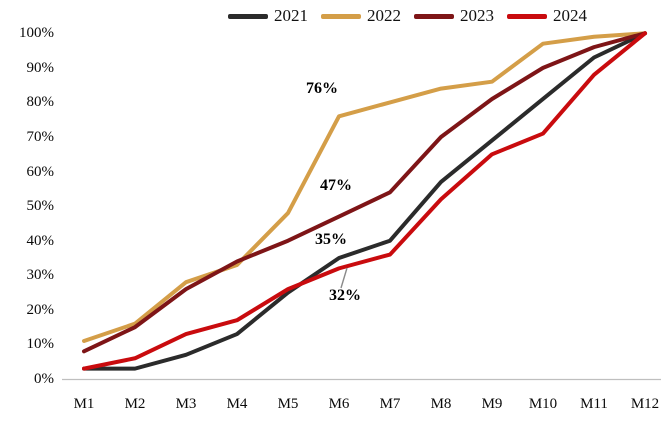 The image size is (672, 424). I want to click on legend-swatch-2022, so click(341, 16).